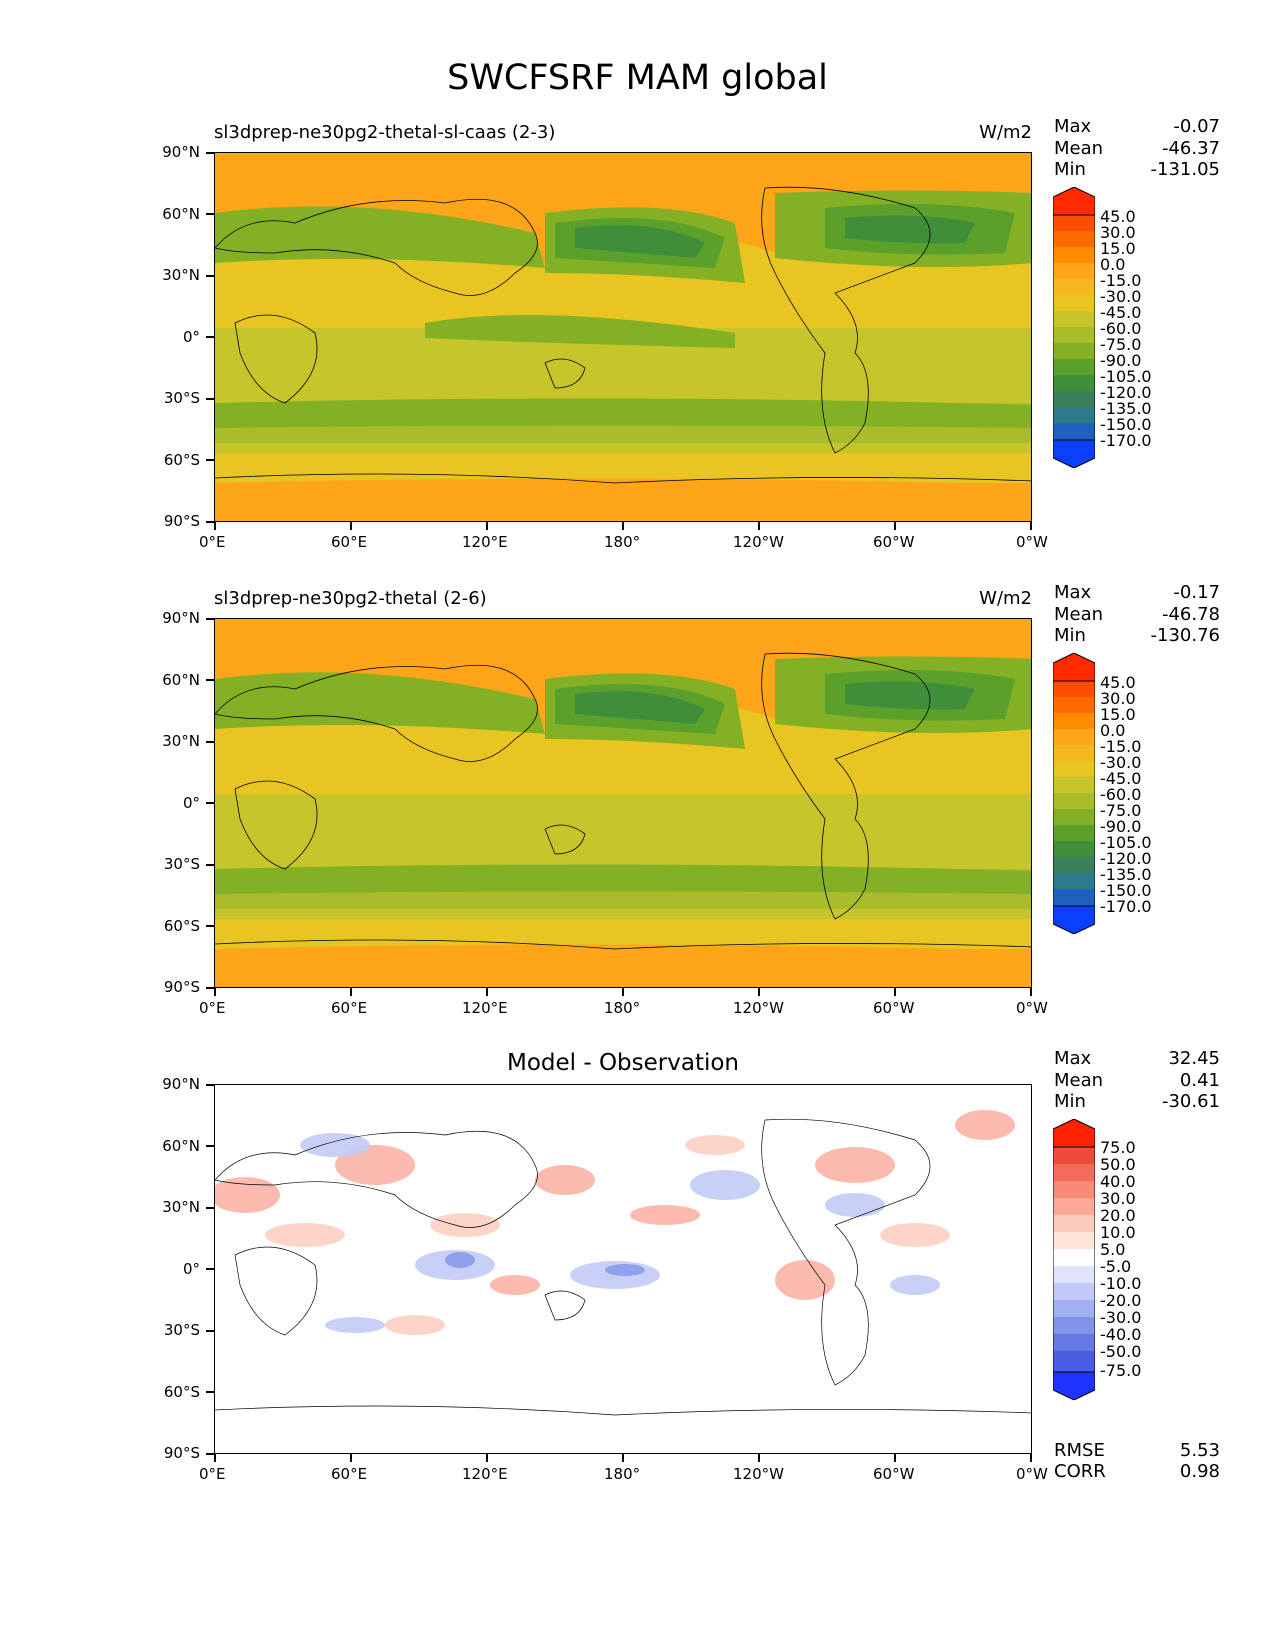  What do you see at coordinates (1196, 126) in the screenshot?
I see `max-value: -0.07` at bounding box center [1196, 126].